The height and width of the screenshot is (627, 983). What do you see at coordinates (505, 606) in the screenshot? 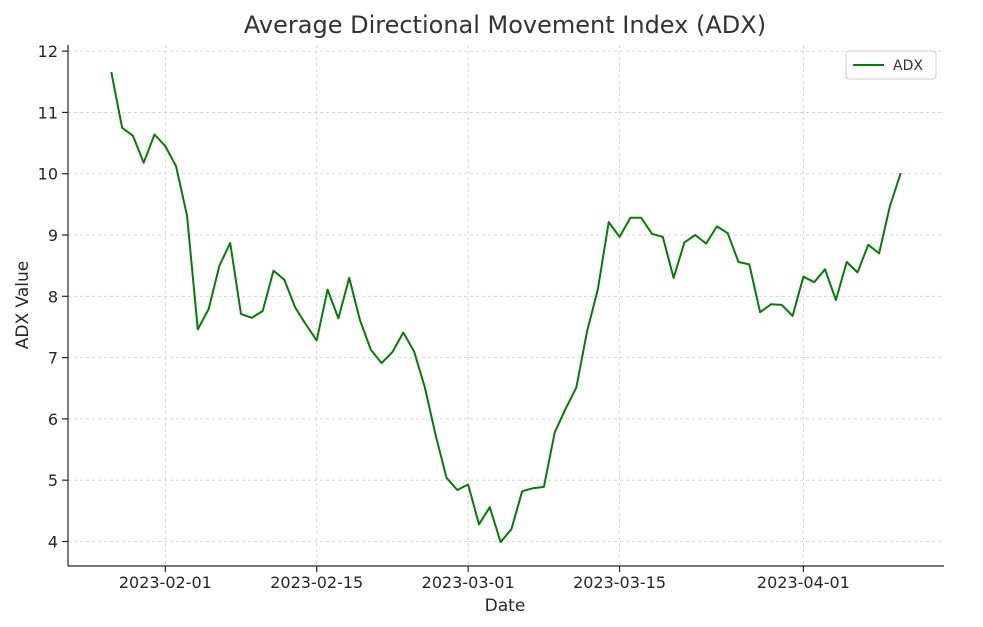
I see `x-axis-label: Date` at bounding box center [505, 606].